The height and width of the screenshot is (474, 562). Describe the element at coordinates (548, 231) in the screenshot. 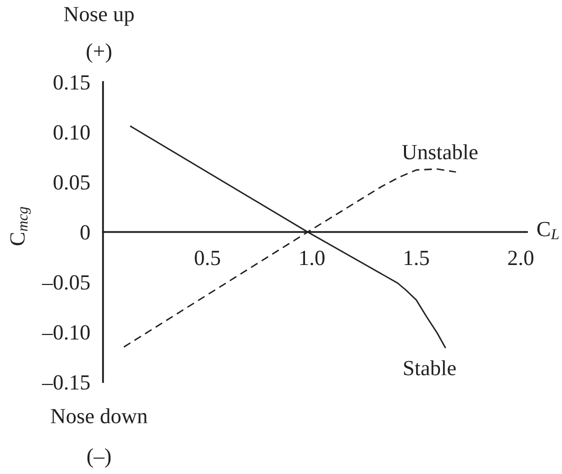

I see `x-axis-title: C$_{L}$` at that location.